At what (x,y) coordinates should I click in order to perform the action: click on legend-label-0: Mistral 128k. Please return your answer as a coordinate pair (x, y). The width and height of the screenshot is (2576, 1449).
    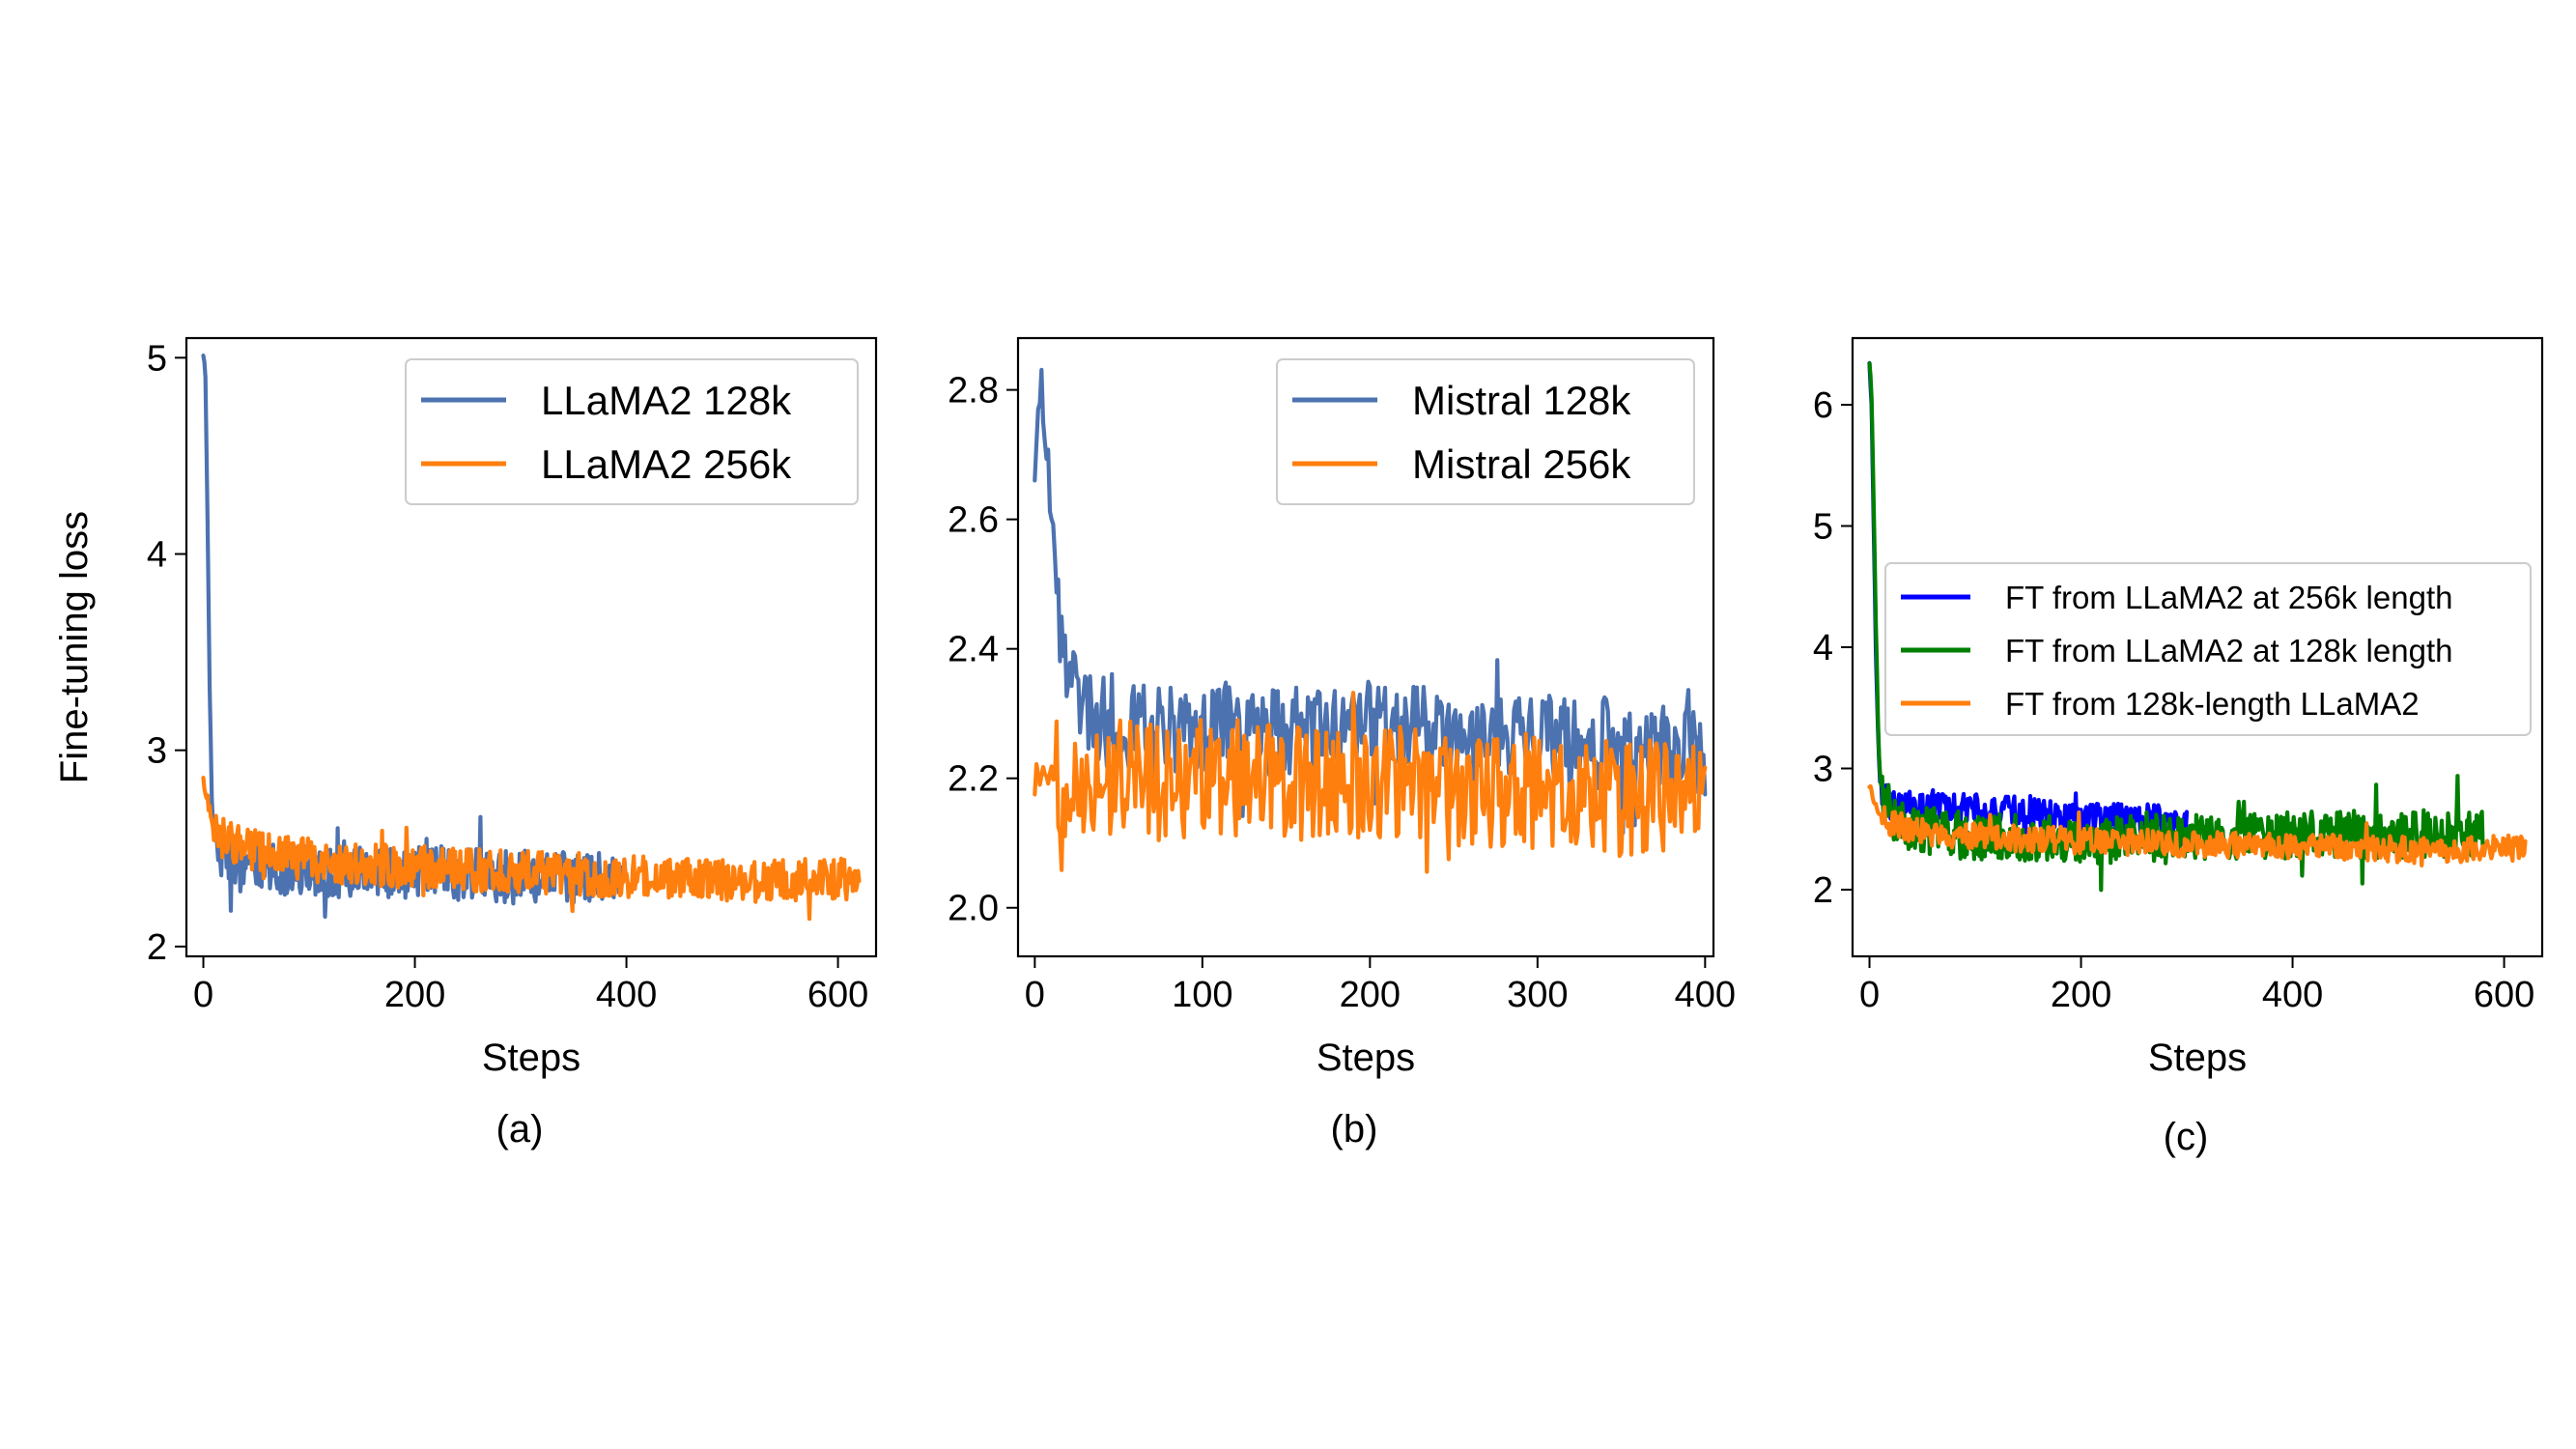
    Looking at the image, I should click on (1521, 400).